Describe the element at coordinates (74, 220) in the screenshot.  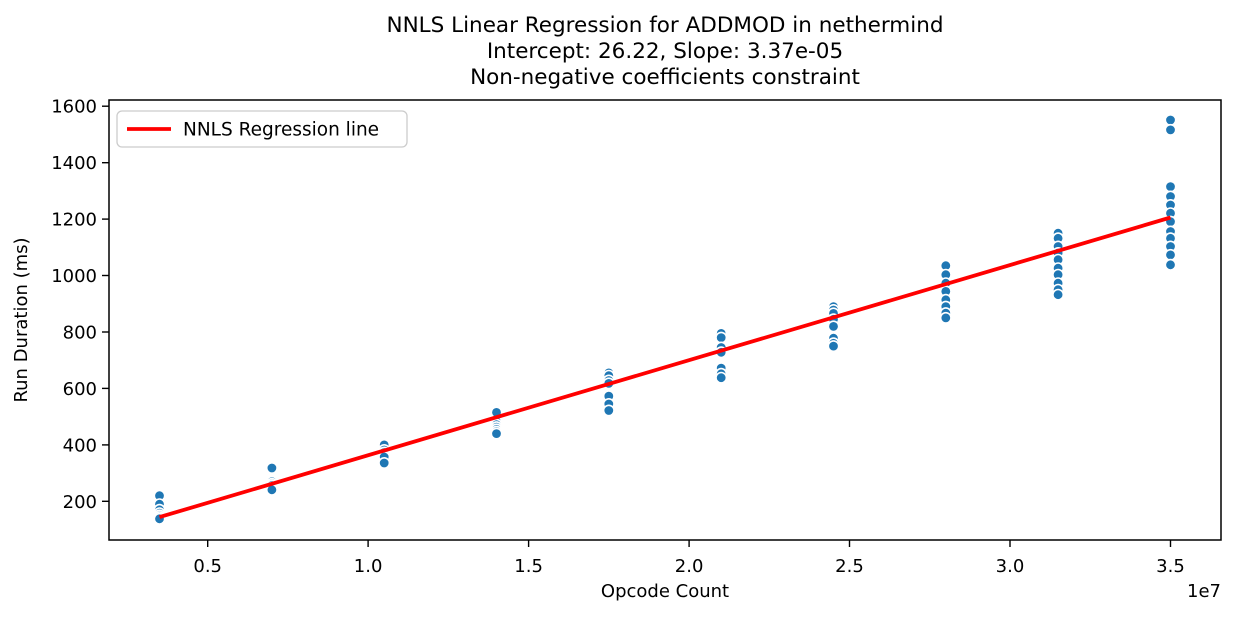
I see `y-tick-label: 1200` at that location.